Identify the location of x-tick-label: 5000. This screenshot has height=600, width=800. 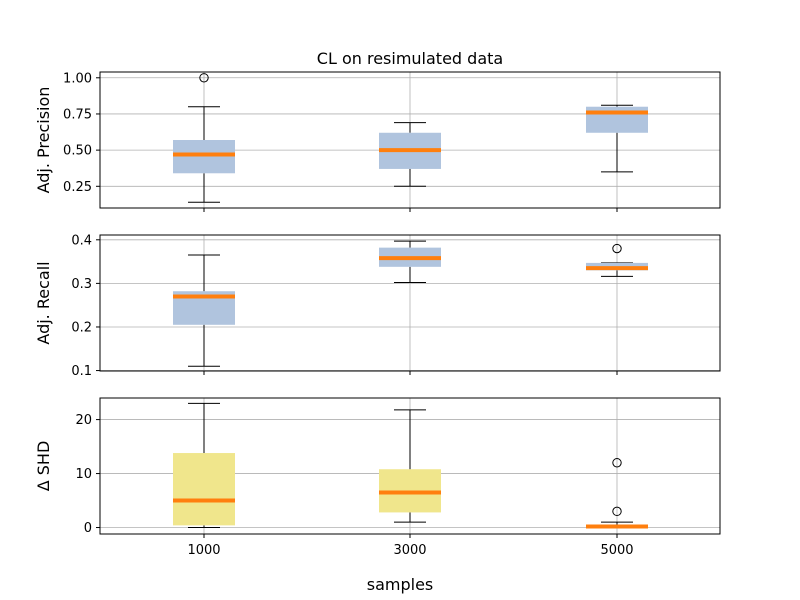
(616, 550).